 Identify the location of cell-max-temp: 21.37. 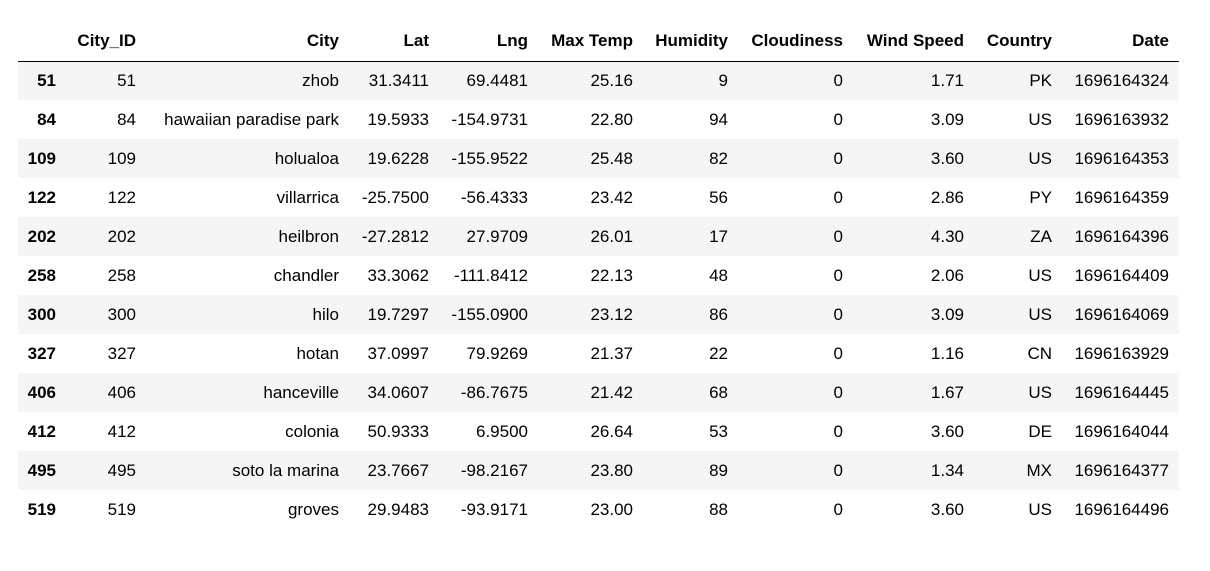
(611, 353).